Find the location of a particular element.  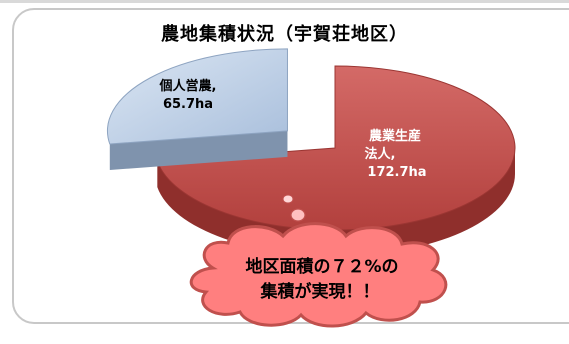

slice-label-large-value: 172.7ha is located at coordinates (396, 172).